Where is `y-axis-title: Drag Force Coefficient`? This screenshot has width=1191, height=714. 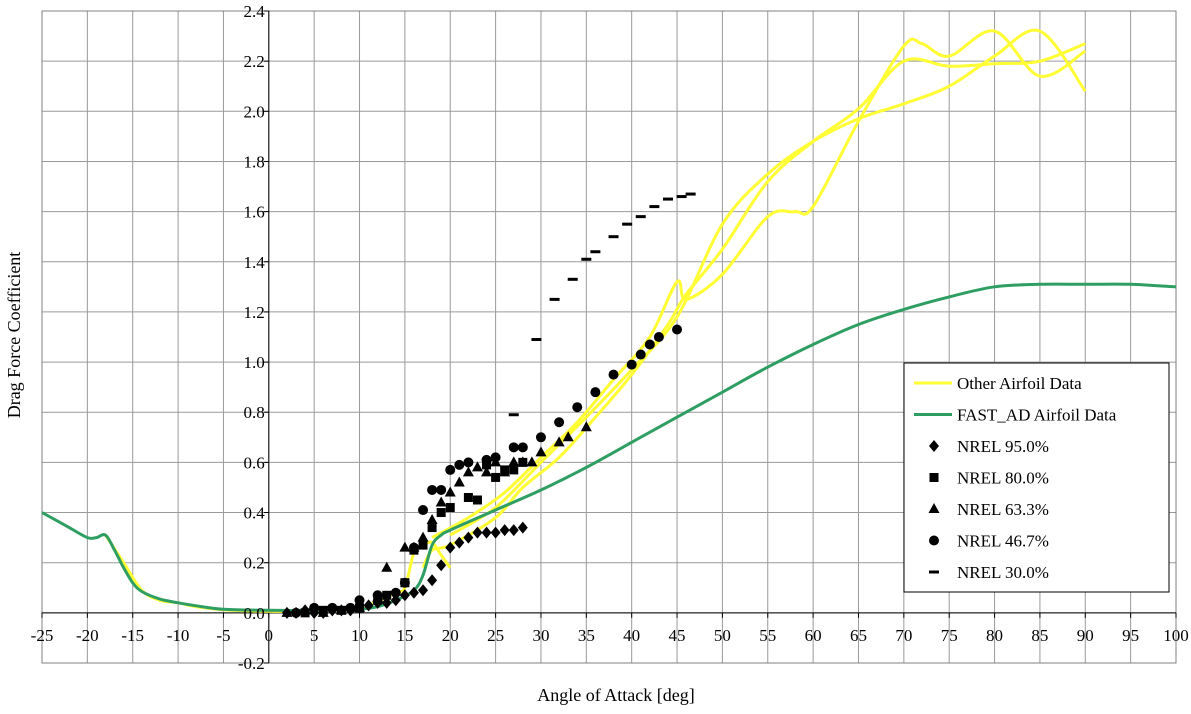
y-axis-title: Drag Force Coefficient is located at coordinates (14, 335).